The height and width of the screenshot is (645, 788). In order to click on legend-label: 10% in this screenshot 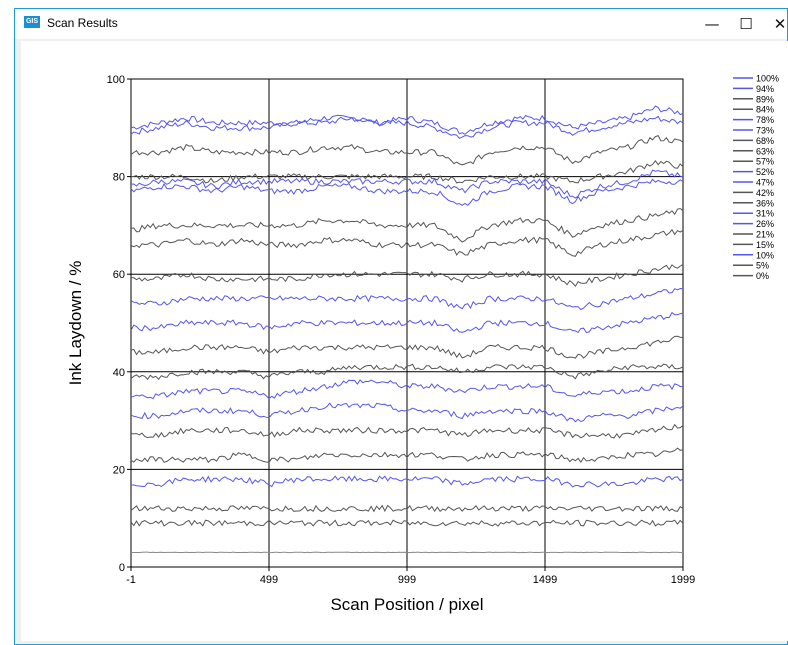, I will do `click(765, 255)`.